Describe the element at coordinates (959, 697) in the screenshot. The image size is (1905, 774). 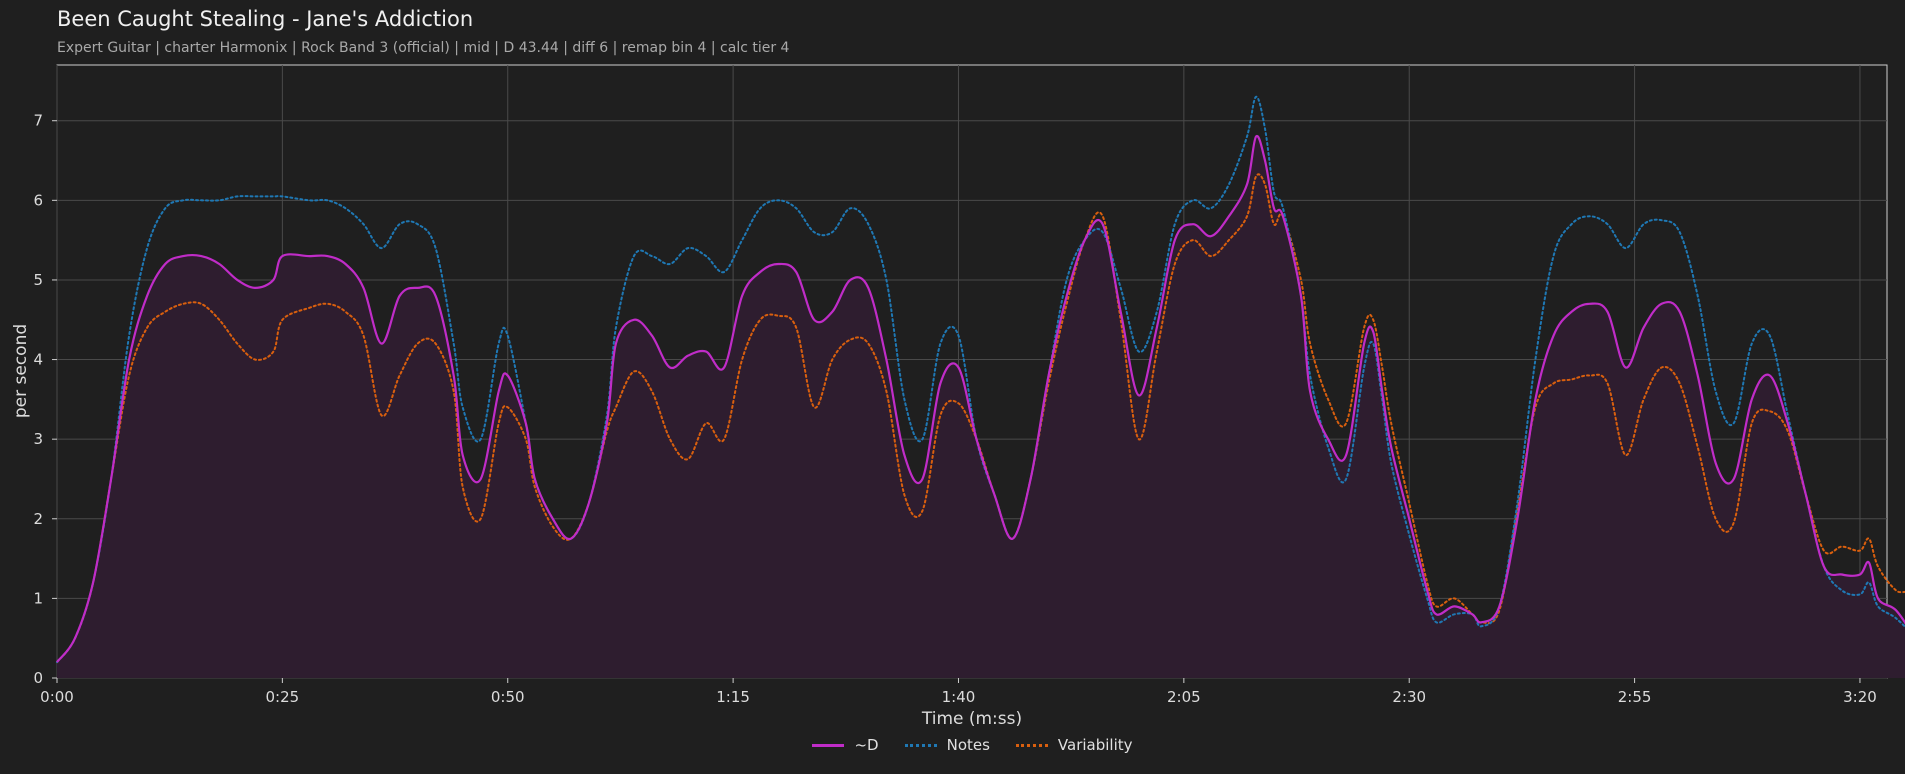
I see `x-tick-label: 1:40` at that location.